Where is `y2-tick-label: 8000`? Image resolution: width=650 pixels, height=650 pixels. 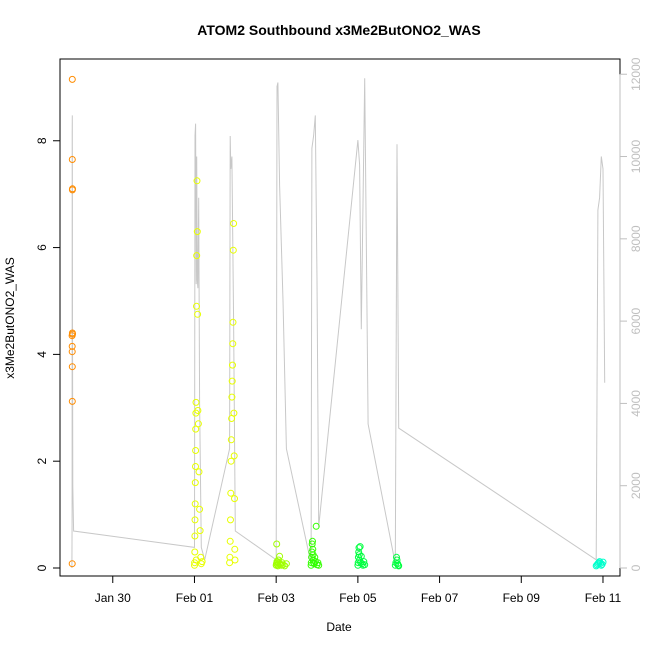 y2-tick-label: 8000 is located at coordinates (636, 238).